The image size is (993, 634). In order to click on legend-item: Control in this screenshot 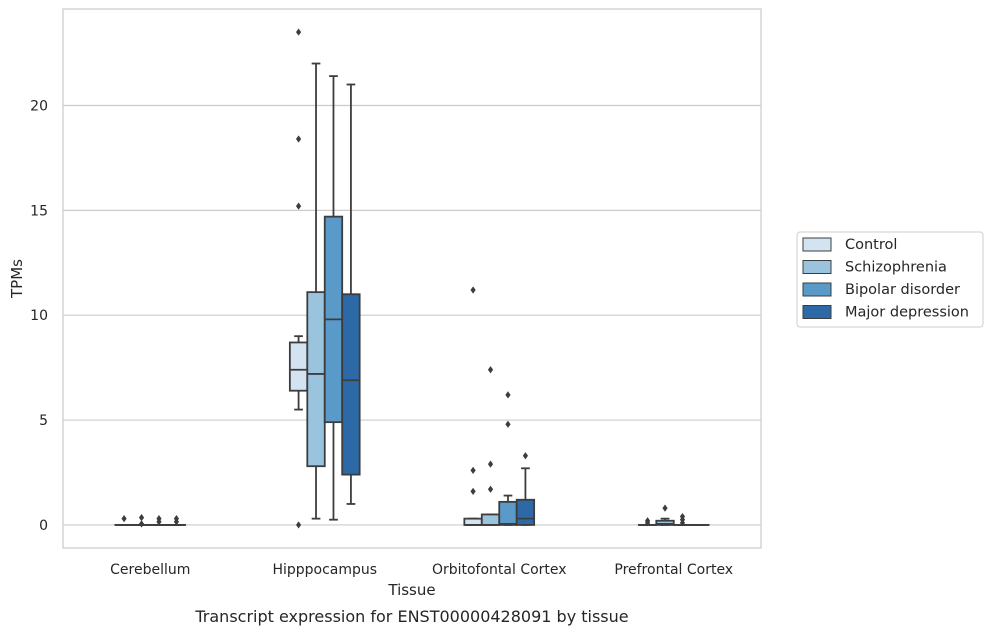, I will do `click(849, 245)`.